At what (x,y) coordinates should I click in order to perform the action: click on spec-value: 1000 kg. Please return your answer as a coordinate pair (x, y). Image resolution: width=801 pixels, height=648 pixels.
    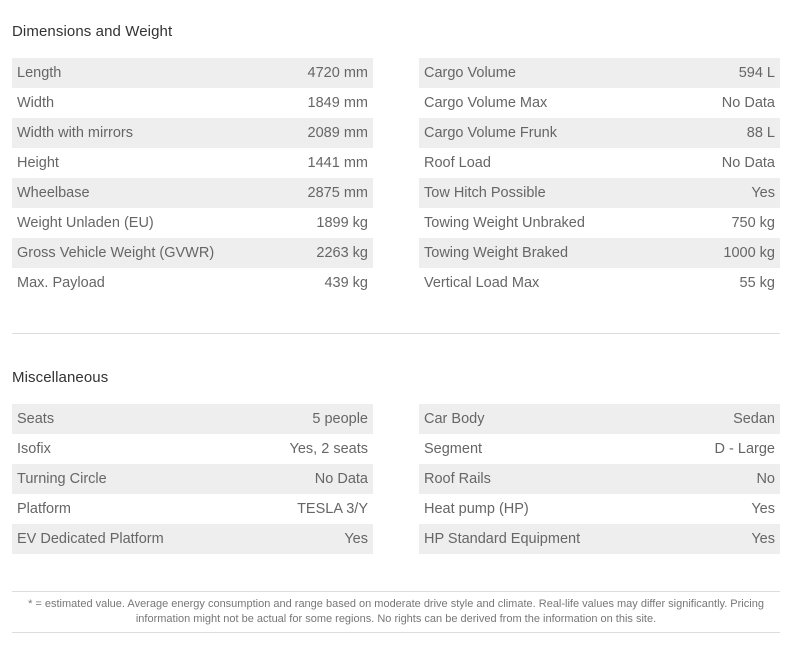
    Looking at the image, I should click on (749, 253).